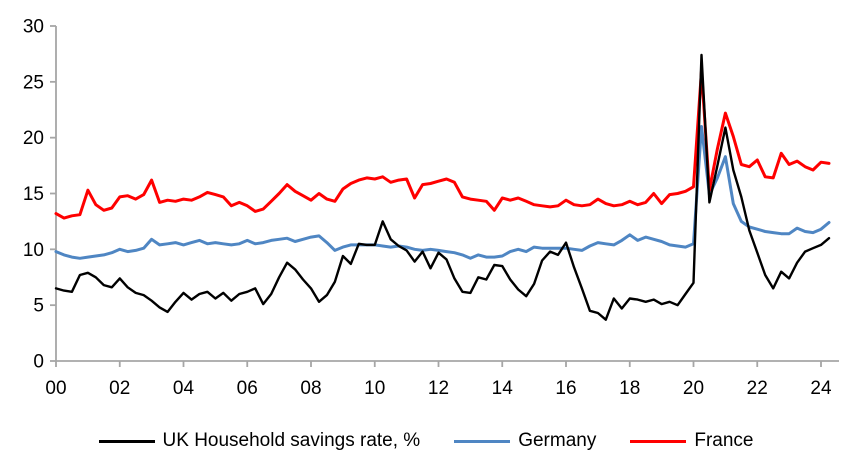  What do you see at coordinates (38, 306) in the screenshot?
I see `y-tick-label: 5` at bounding box center [38, 306].